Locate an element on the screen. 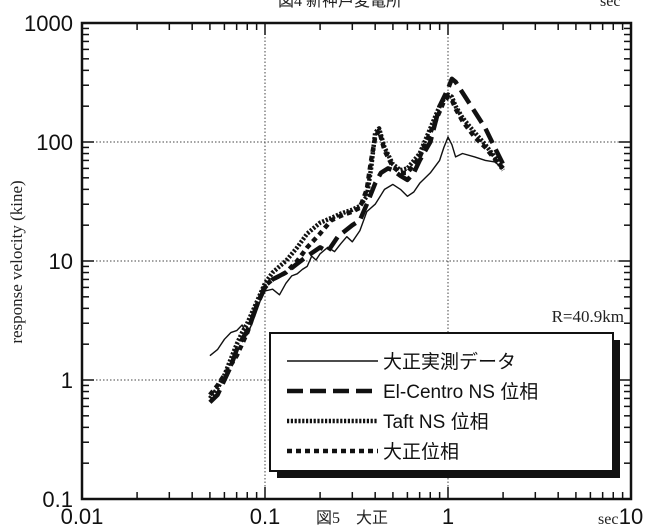  x-tick-labels: 0.01 0.1 1 10 is located at coordinates (352, 516).